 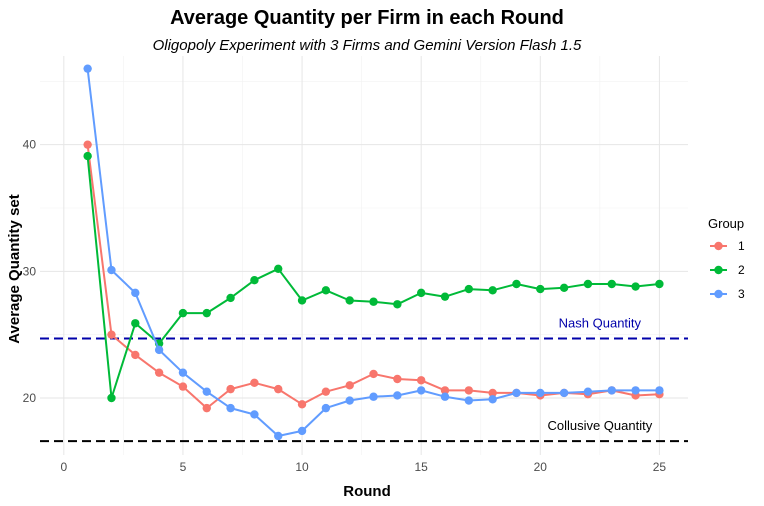 I want to click on x-tick-label: 10, so click(x=302, y=467).